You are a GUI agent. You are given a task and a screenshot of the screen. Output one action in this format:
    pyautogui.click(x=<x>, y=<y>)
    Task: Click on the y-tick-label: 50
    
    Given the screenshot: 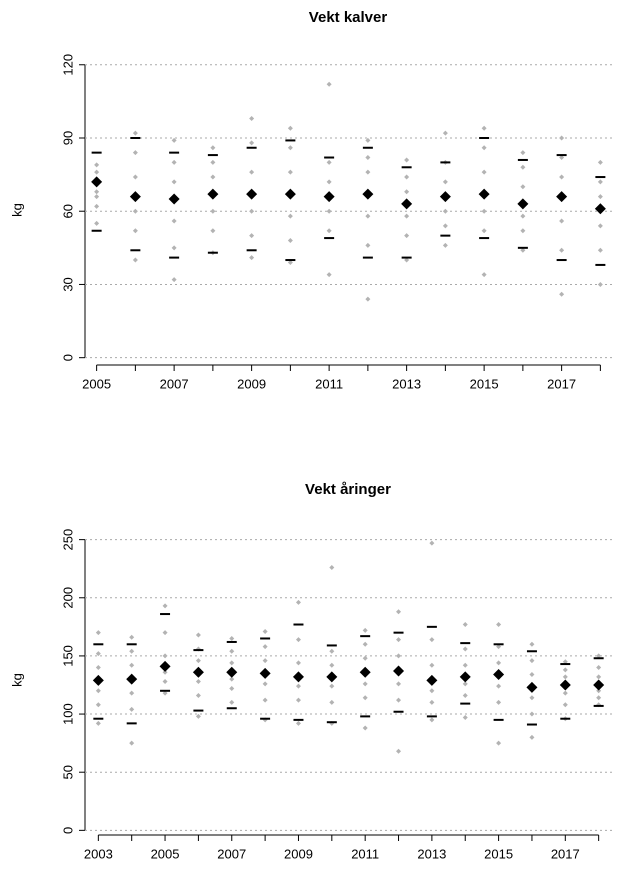 What is the action you would take?
    pyautogui.click(x=67, y=772)
    